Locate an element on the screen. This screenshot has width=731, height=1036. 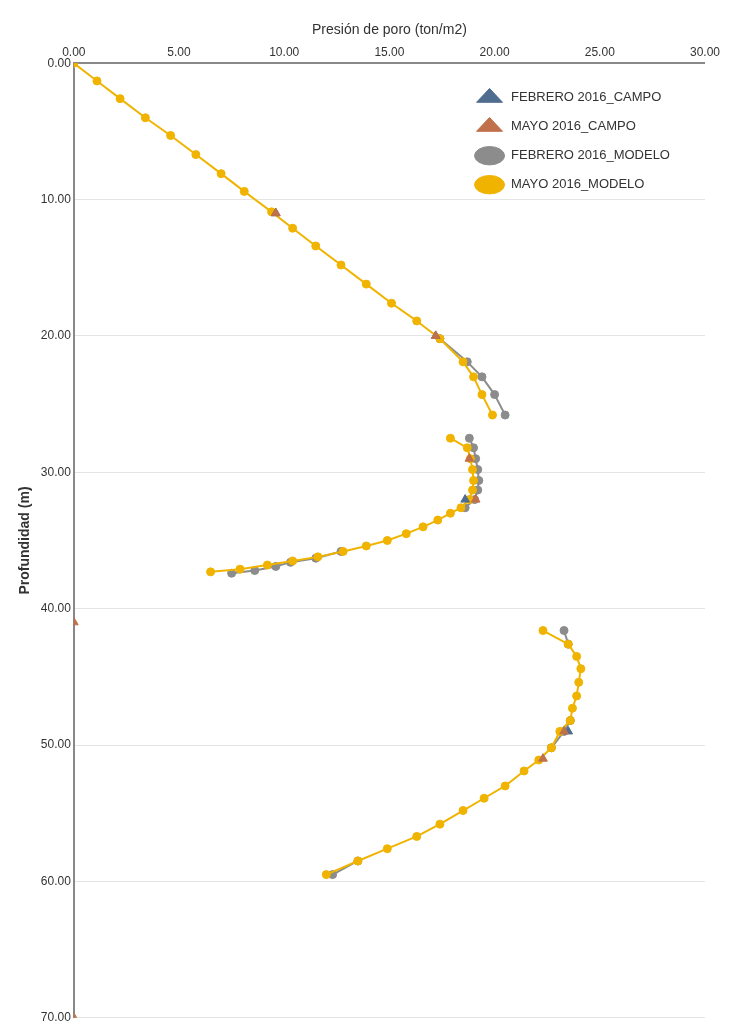
y-axis-title: Profundidad (m) is located at coordinates (24, 540).